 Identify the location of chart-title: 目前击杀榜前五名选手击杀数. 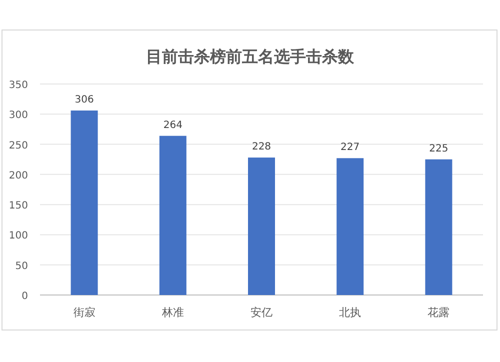
(250, 56).